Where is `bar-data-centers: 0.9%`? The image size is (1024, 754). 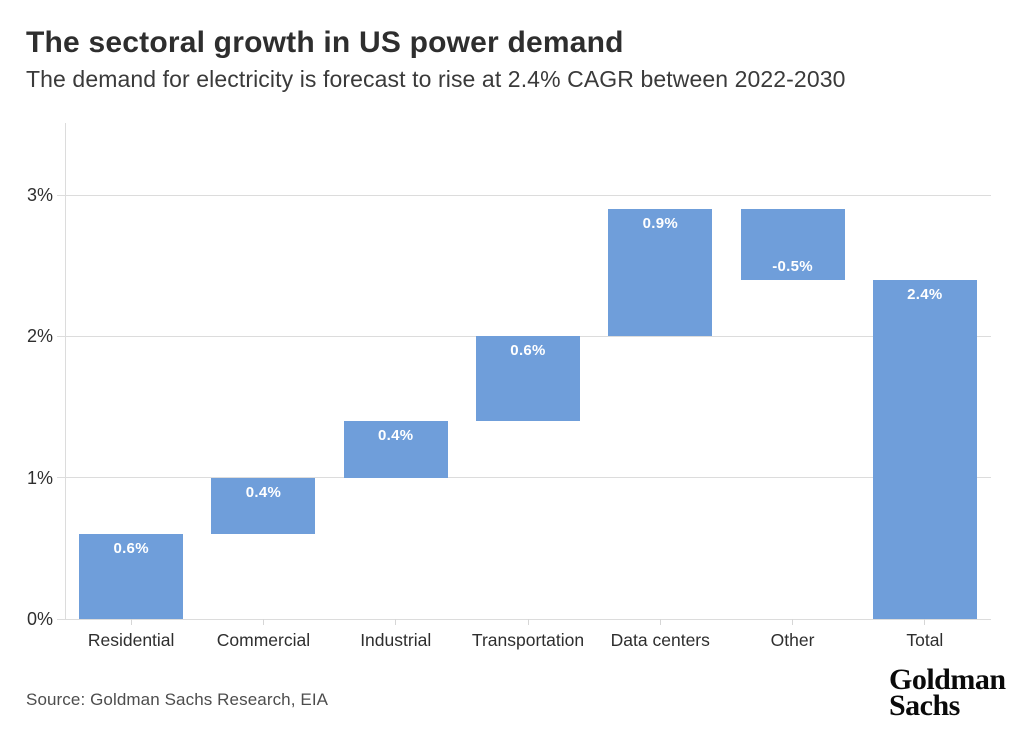 bar-data-centers: 0.9% is located at coordinates (660, 273).